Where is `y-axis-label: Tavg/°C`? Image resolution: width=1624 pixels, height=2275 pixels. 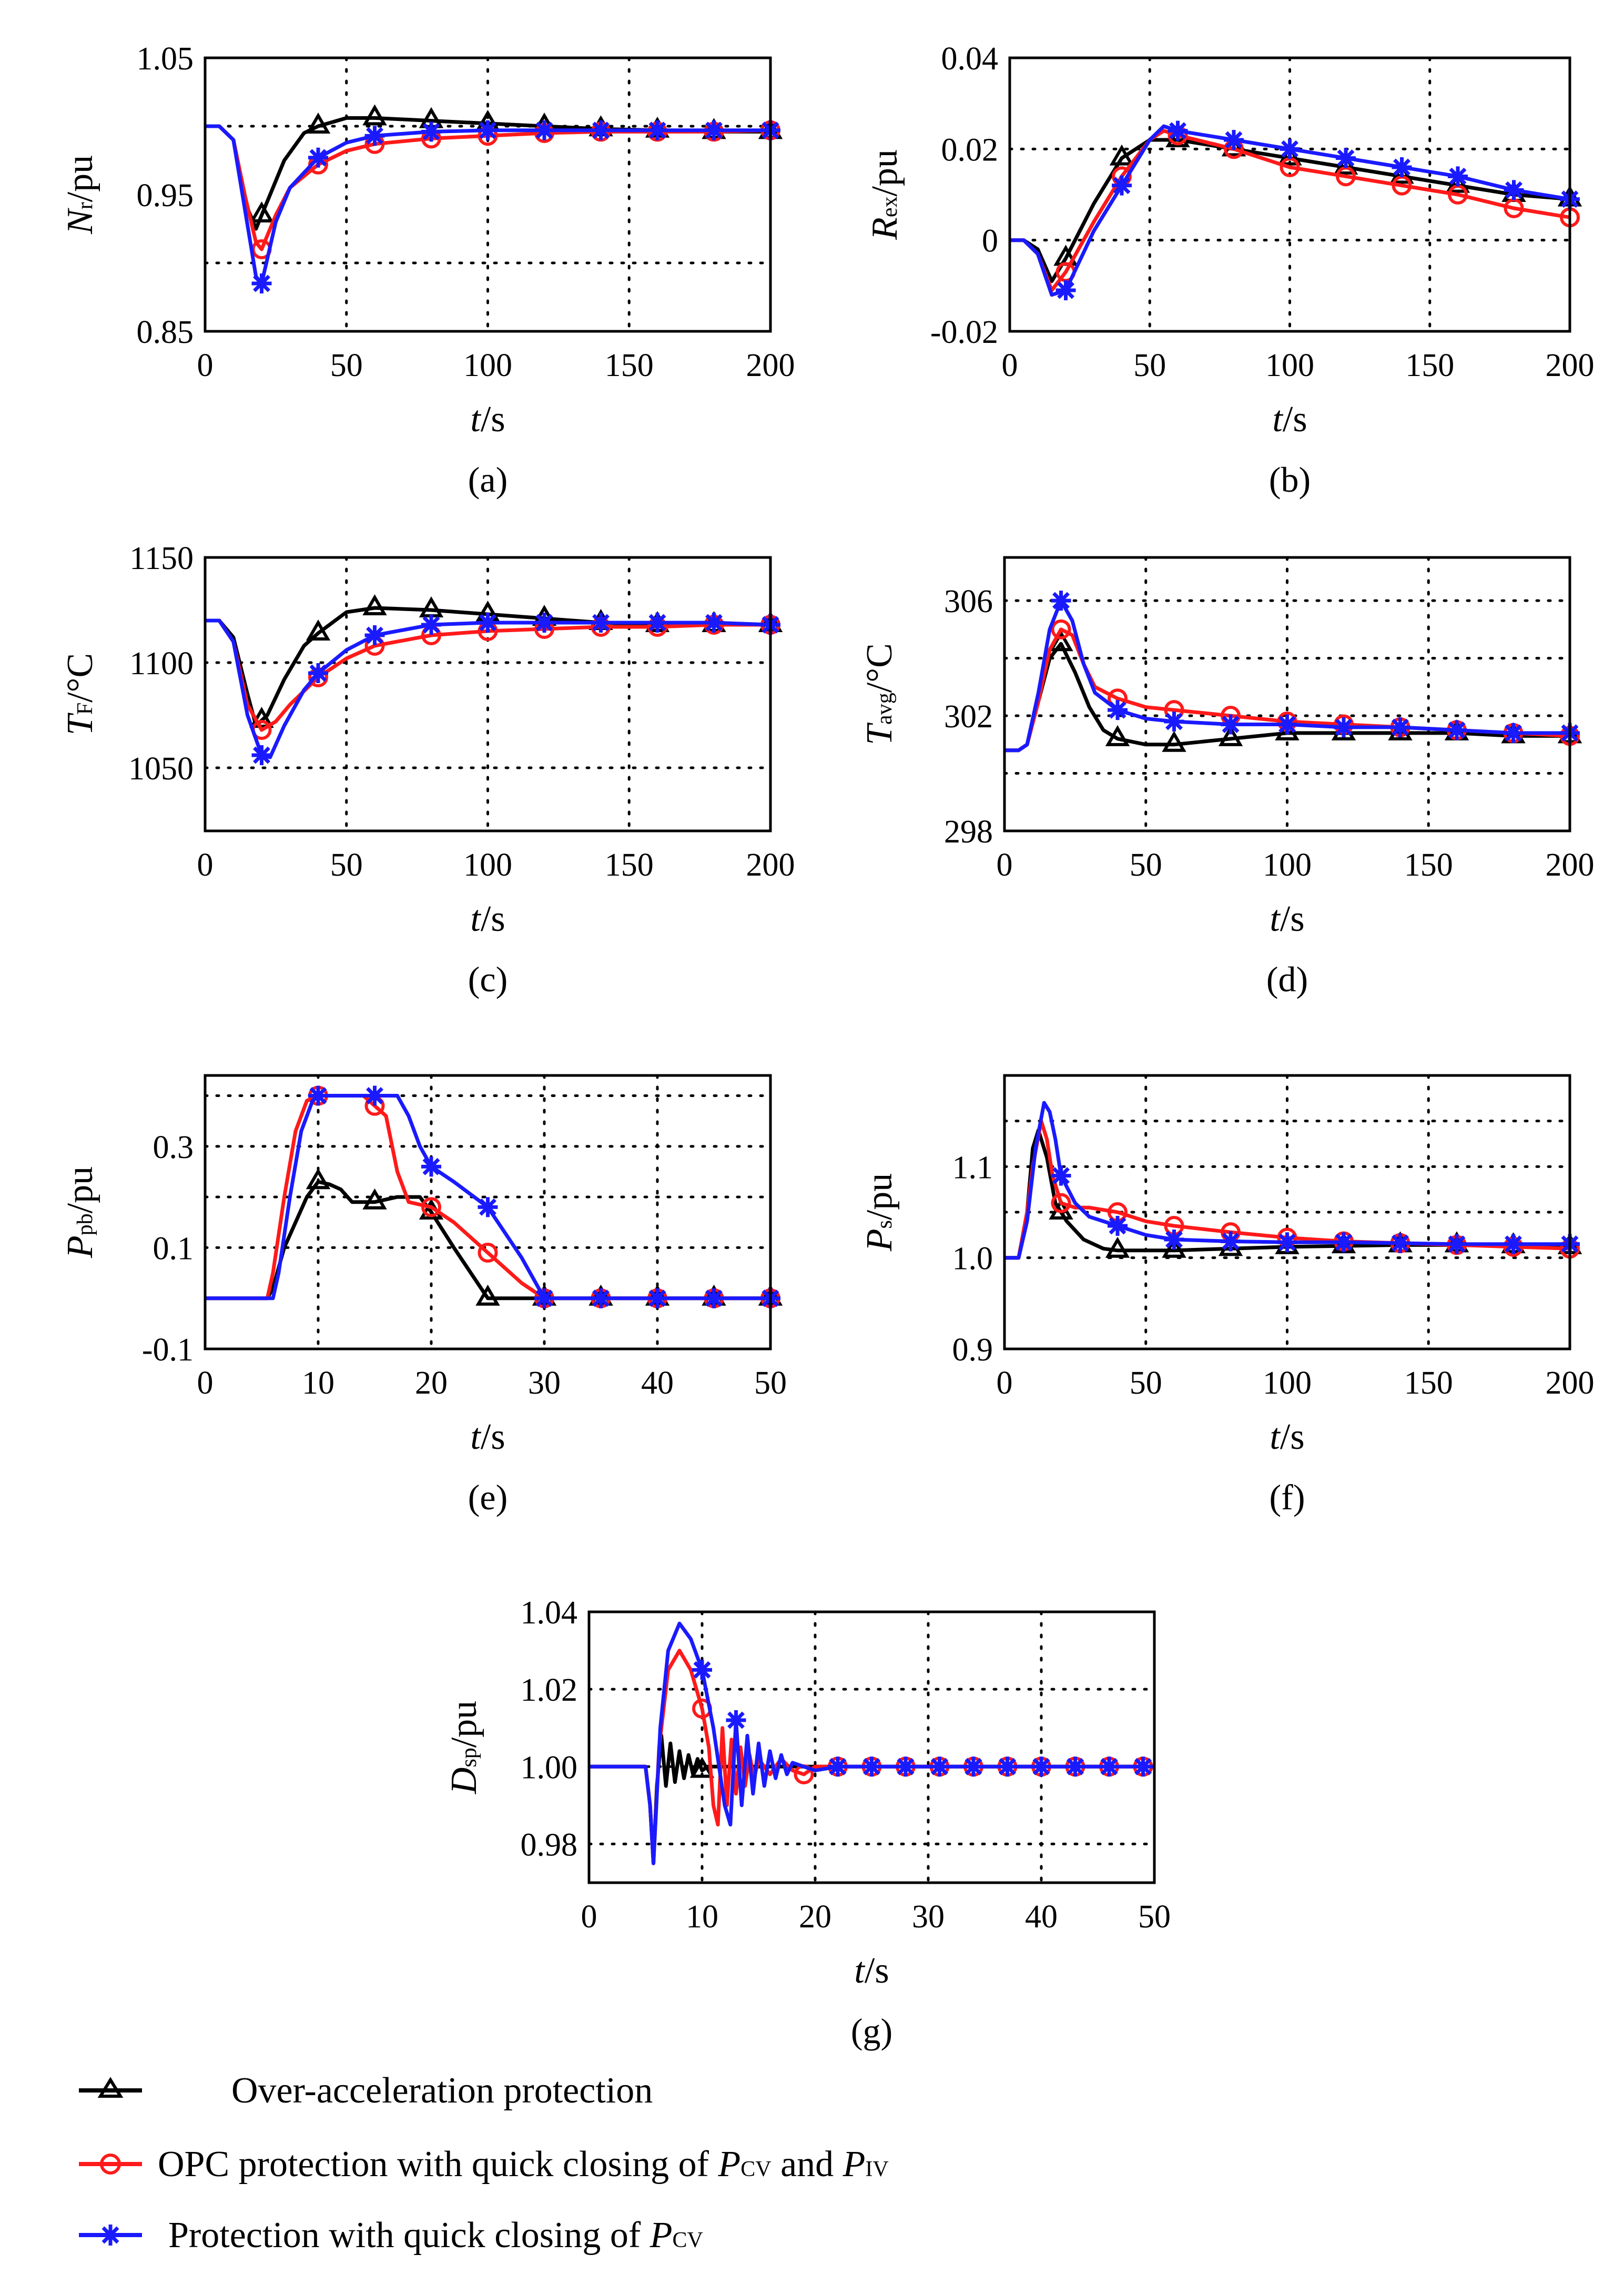 y-axis-label: Tavg/°C is located at coordinates (879, 694).